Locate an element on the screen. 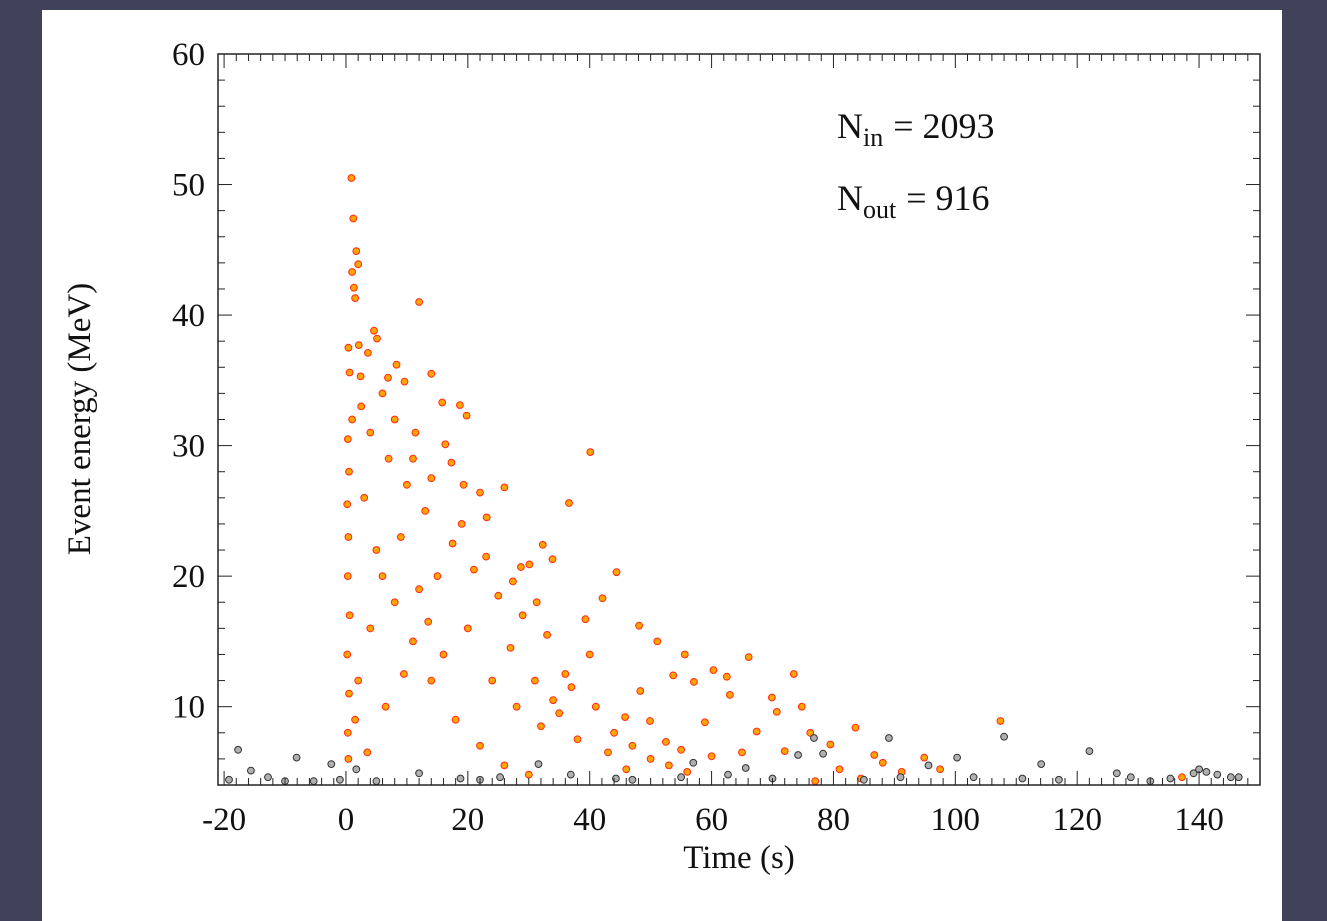  x-tick-label: 120 is located at coordinates (1077, 820).